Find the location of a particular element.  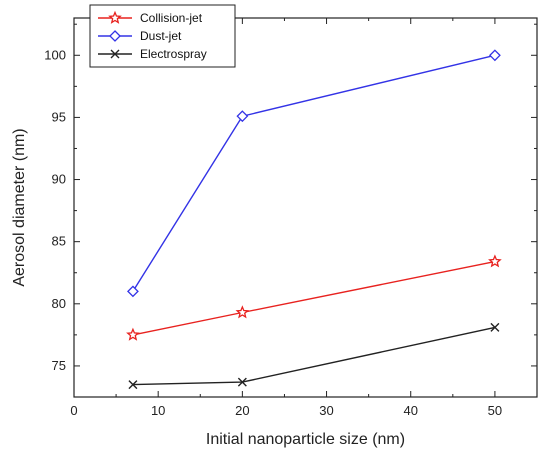

y-tick-label: 80 is located at coordinates (59, 303).